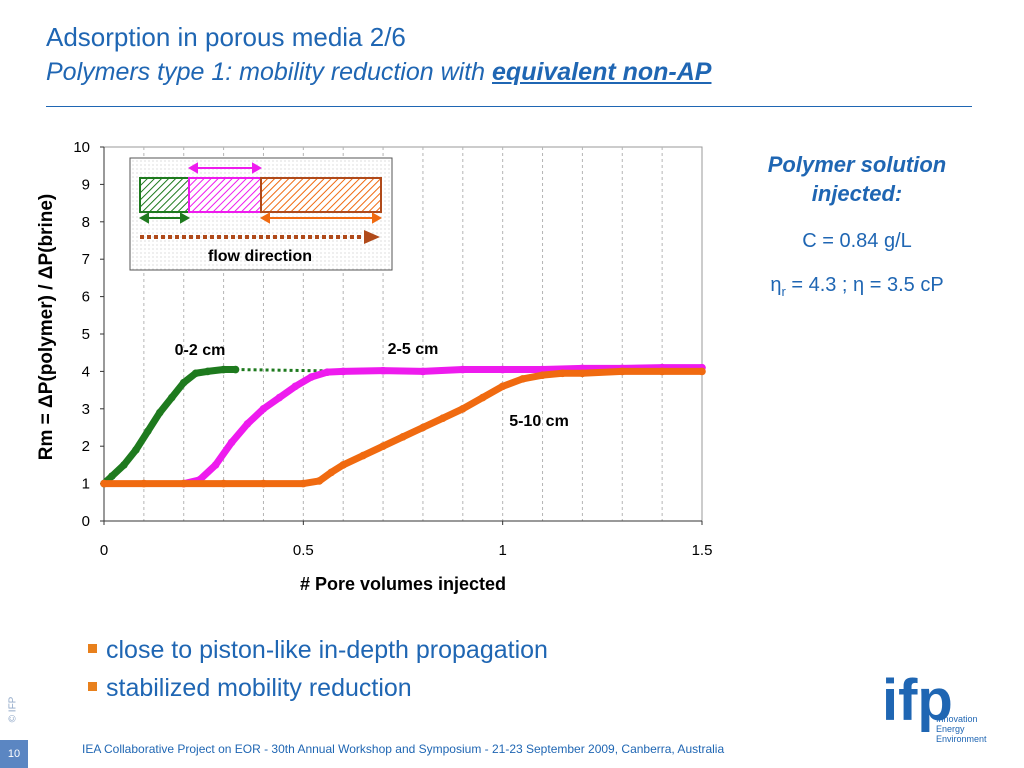 This screenshot has width=1024, height=768. What do you see at coordinates (702, 550) in the screenshot?
I see `x-tick-label: 1.5` at bounding box center [702, 550].